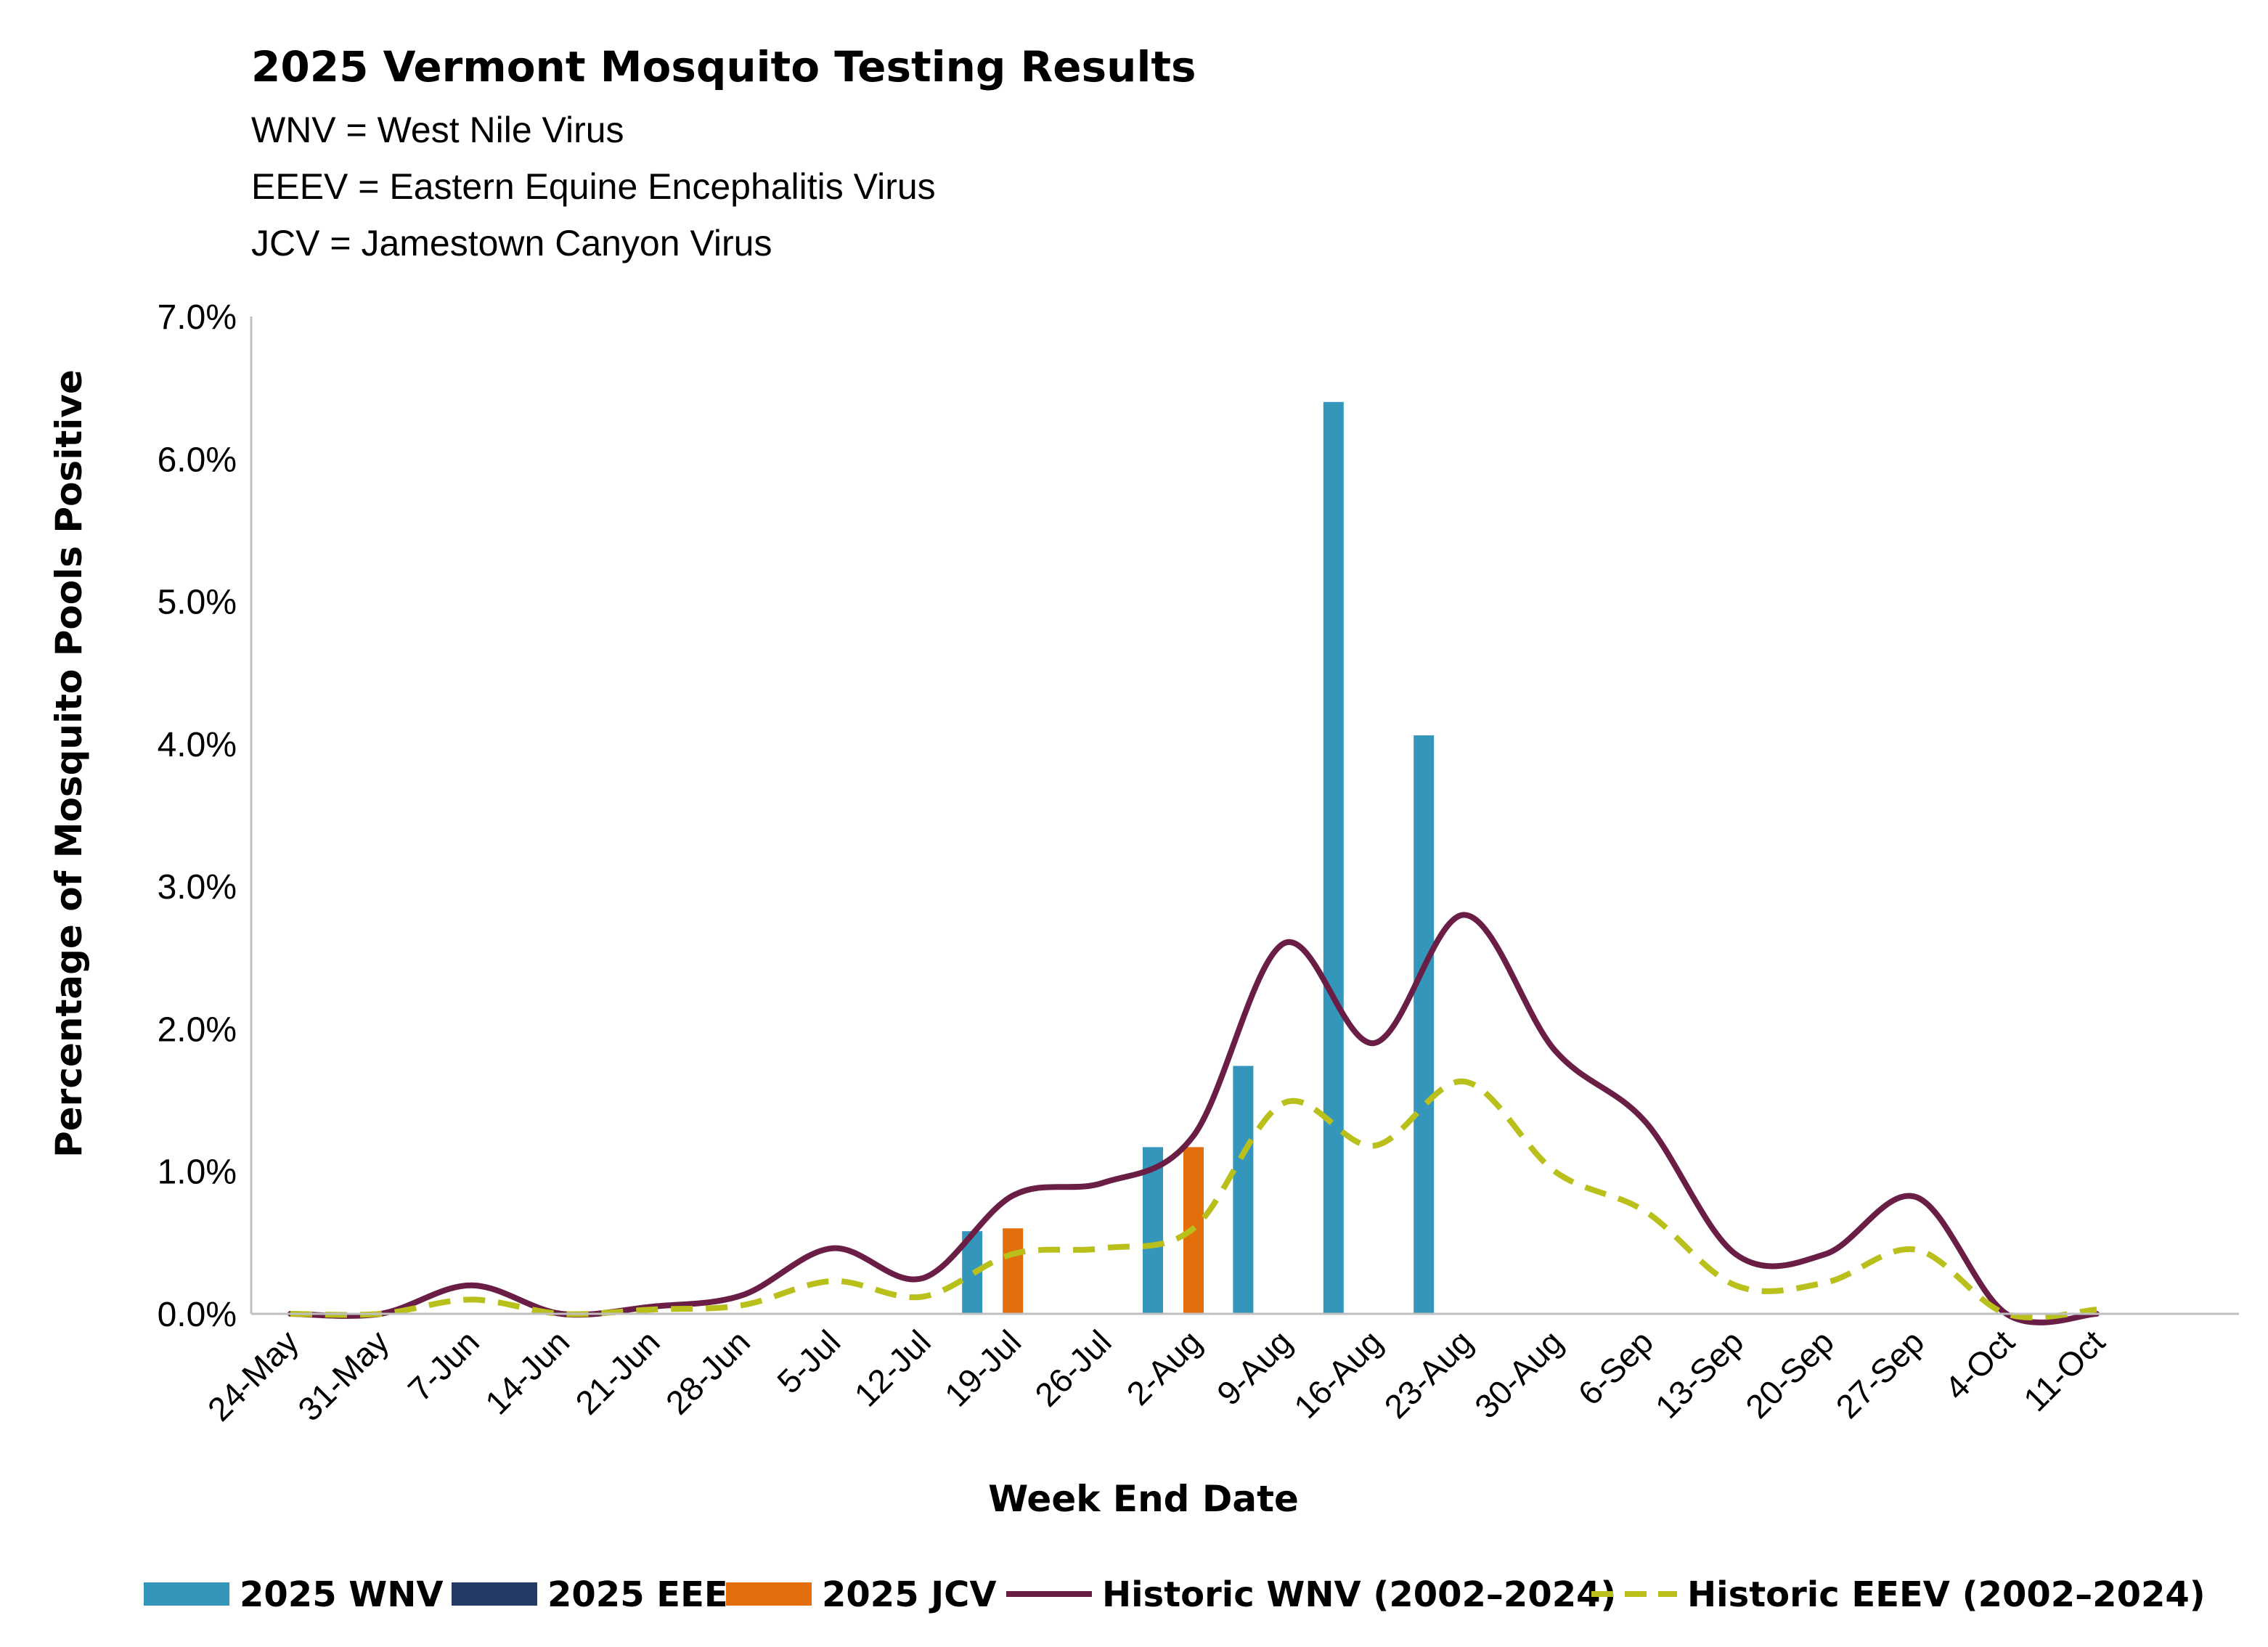 Image resolution: width=2268 pixels, height=1647 pixels. What do you see at coordinates (1153, 1230) in the screenshot?
I see `bar-2025-wnv-2-aug` at bounding box center [1153, 1230].